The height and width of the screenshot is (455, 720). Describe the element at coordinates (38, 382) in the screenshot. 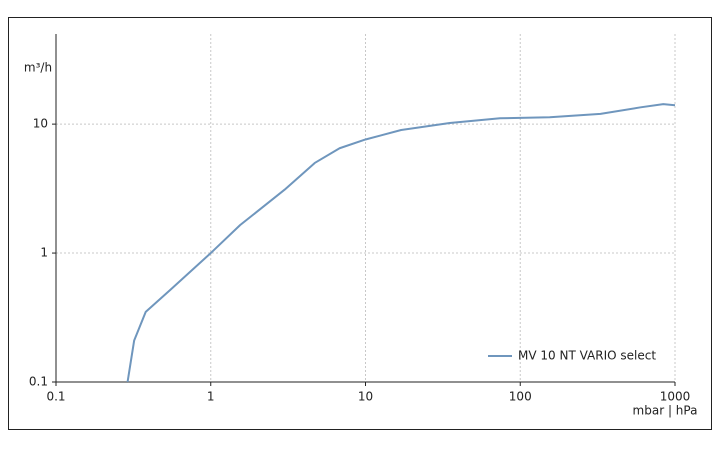

I see `y-tick-label: 0.1` at that location.